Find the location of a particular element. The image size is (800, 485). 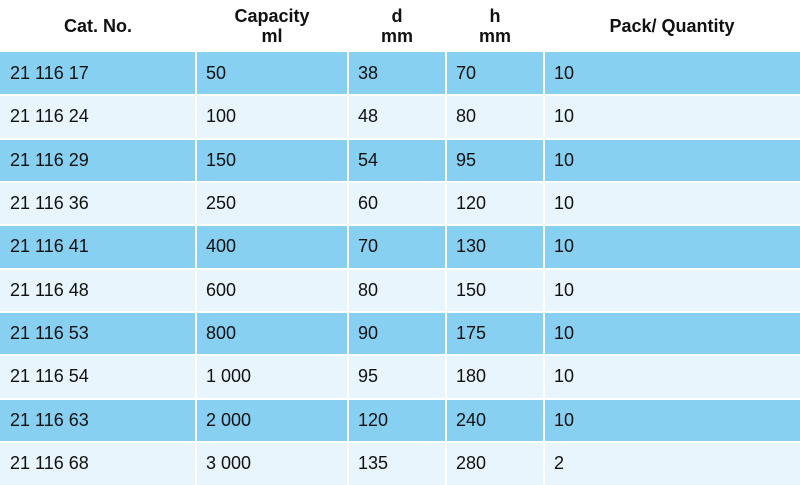

header-capacity: Capacity ml is located at coordinates (272, 26).